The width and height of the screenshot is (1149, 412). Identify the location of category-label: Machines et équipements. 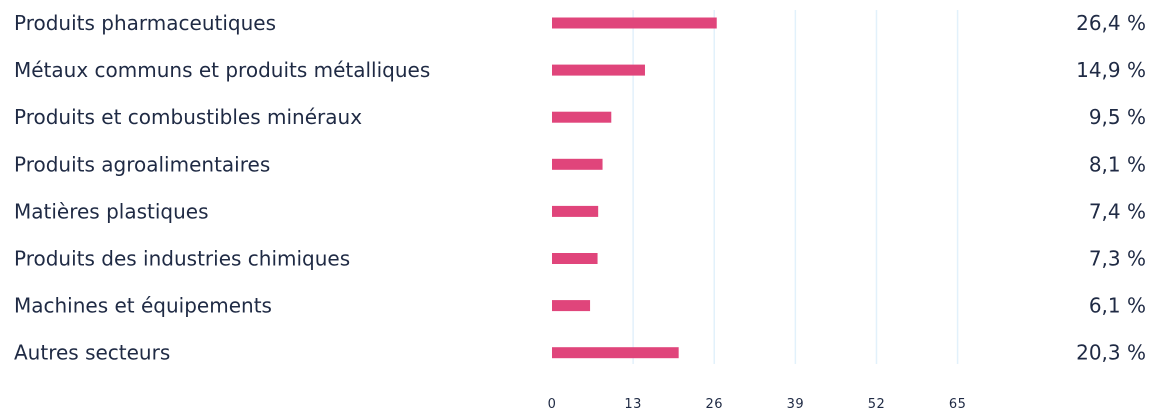
(143, 306).